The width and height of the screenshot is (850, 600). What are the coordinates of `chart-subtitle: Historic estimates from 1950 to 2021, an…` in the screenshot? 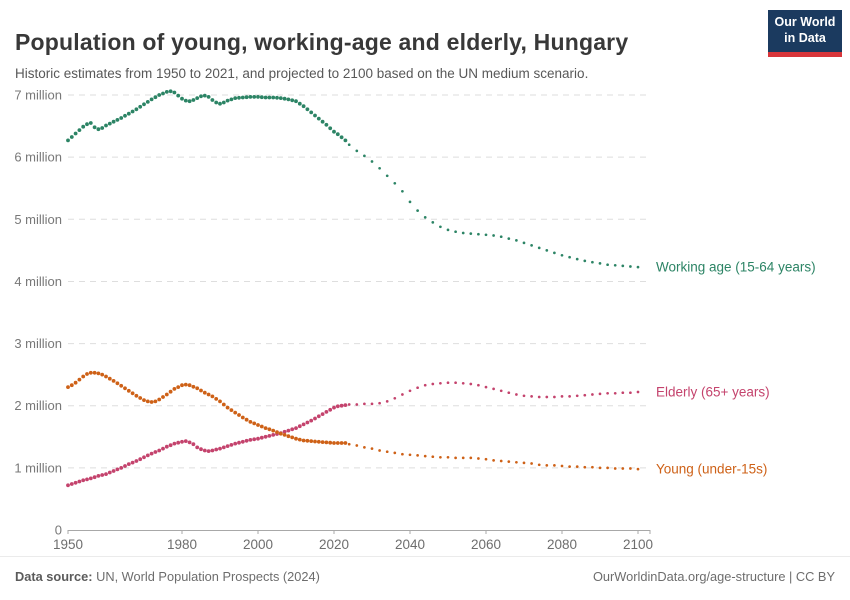 It's located at (302, 73).